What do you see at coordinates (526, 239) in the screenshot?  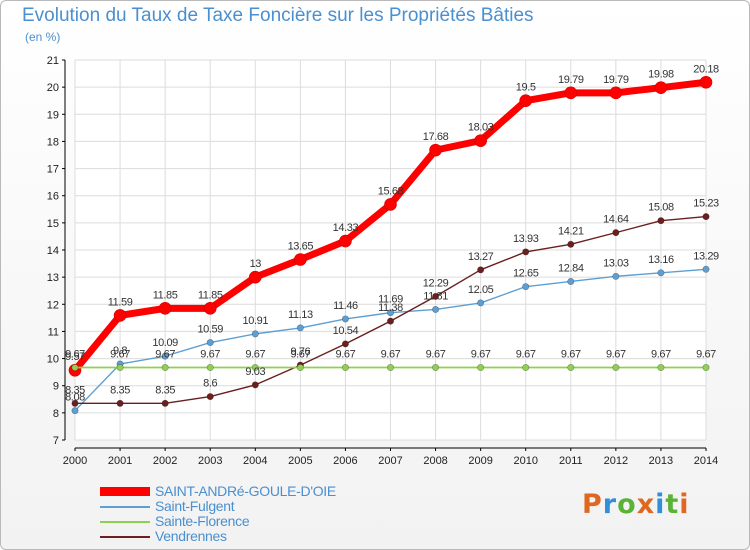 I see `data-label-vendrennes: 13.93` at bounding box center [526, 239].